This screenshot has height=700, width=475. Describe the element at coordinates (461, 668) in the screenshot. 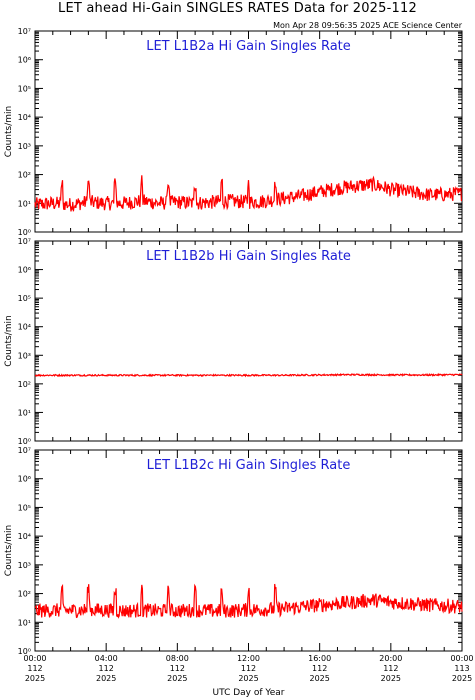

I see `x-tick-doy: 113` at that location.